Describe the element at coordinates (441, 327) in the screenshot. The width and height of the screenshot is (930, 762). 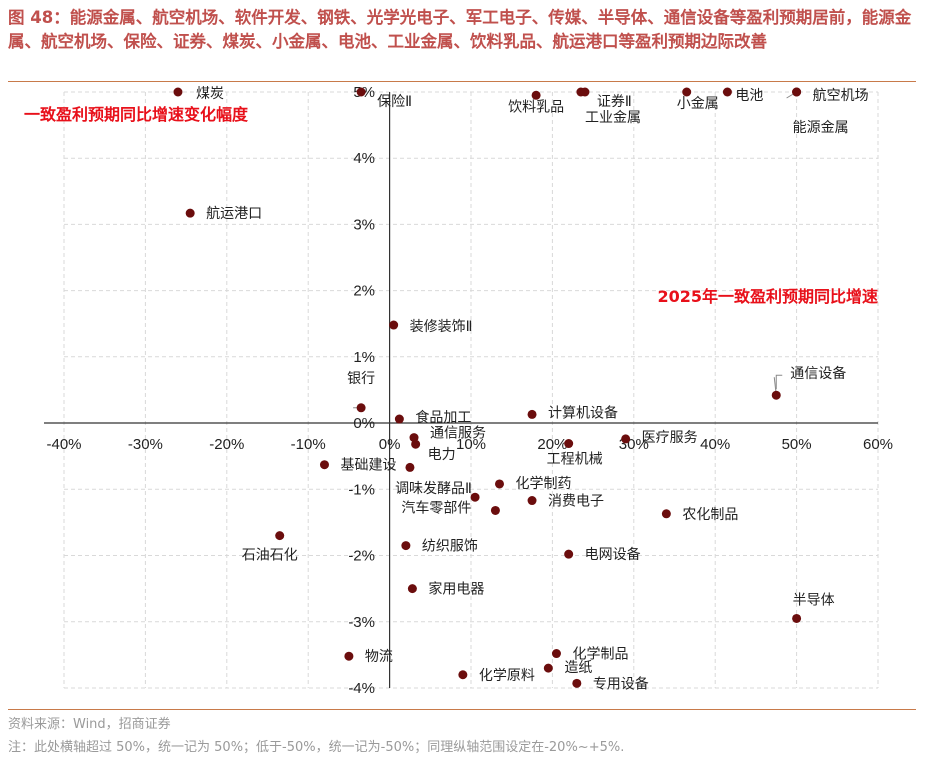
I see `point-label: 装修装饰Ⅱ` at that location.